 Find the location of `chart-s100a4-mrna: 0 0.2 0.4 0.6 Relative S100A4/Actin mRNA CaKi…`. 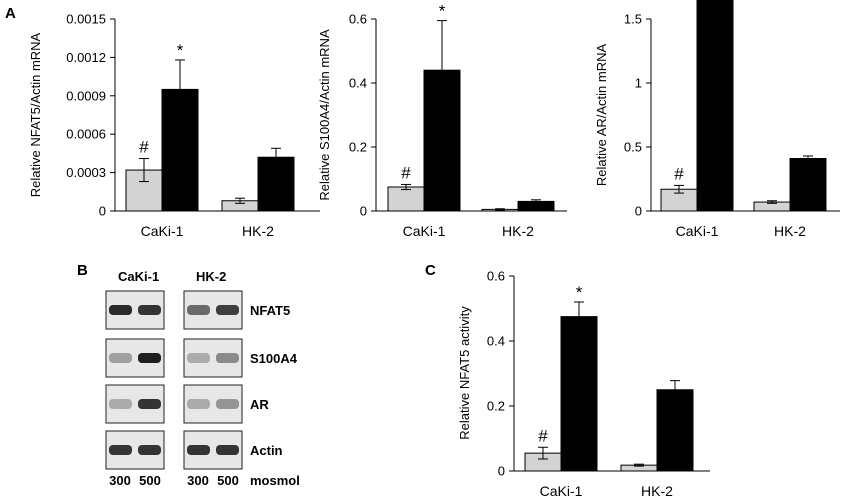

chart-s100a4-mrna: 0 0.2 0.4 0.6 Relative S100A4/Actin mRNA CaKi… is located at coordinates (442, 120).